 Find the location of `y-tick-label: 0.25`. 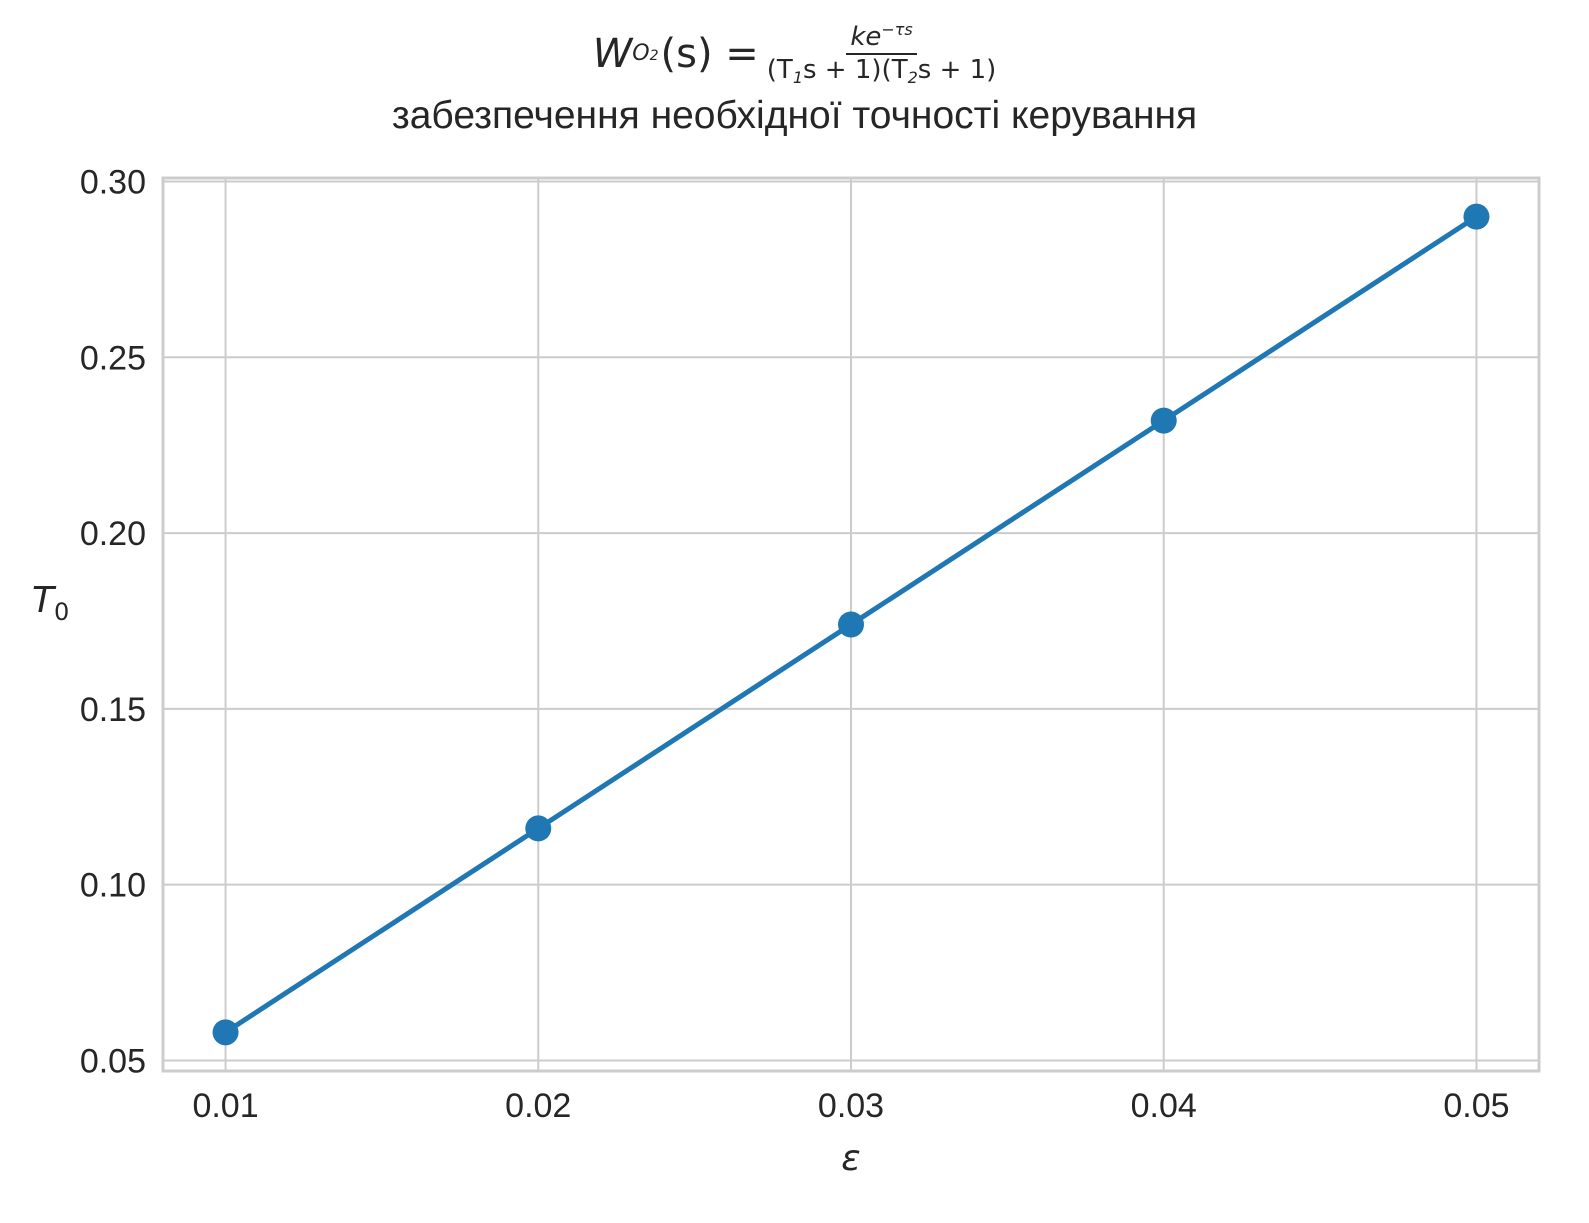

y-tick-label: 0.25 is located at coordinates (113, 358).